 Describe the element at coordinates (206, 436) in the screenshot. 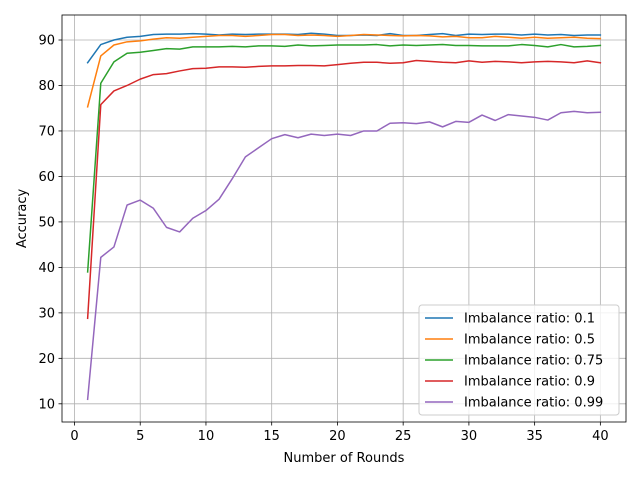

I see `x-tick-label: 10` at that location.